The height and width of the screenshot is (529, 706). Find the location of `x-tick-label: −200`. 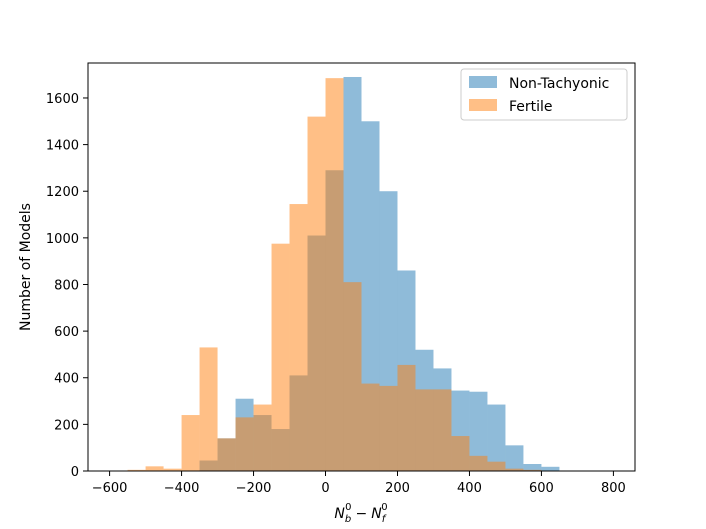

x-tick-label: −200 is located at coordinates (254, 488).